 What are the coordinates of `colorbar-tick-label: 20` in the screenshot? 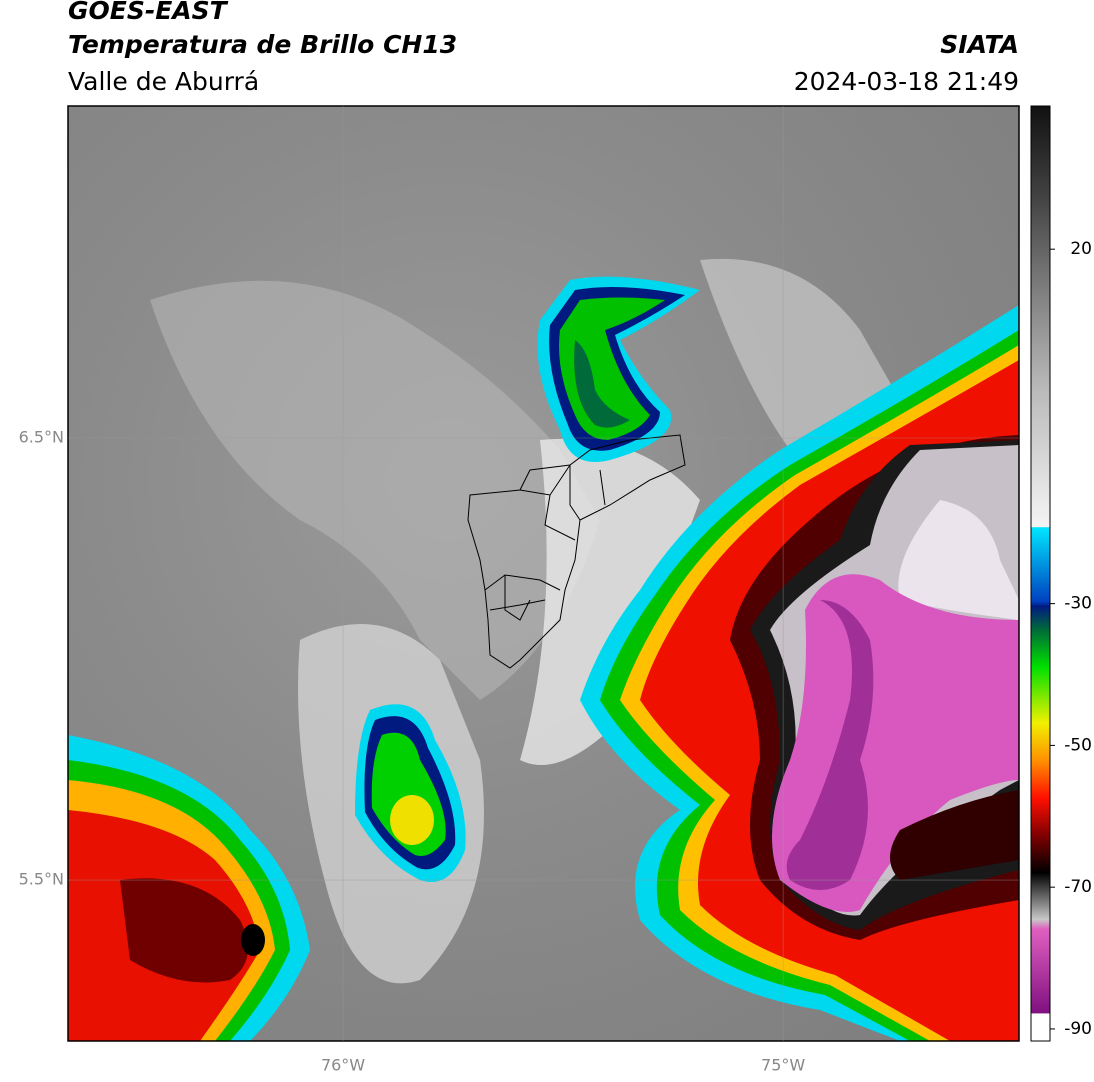 It's located at (1081, 249).